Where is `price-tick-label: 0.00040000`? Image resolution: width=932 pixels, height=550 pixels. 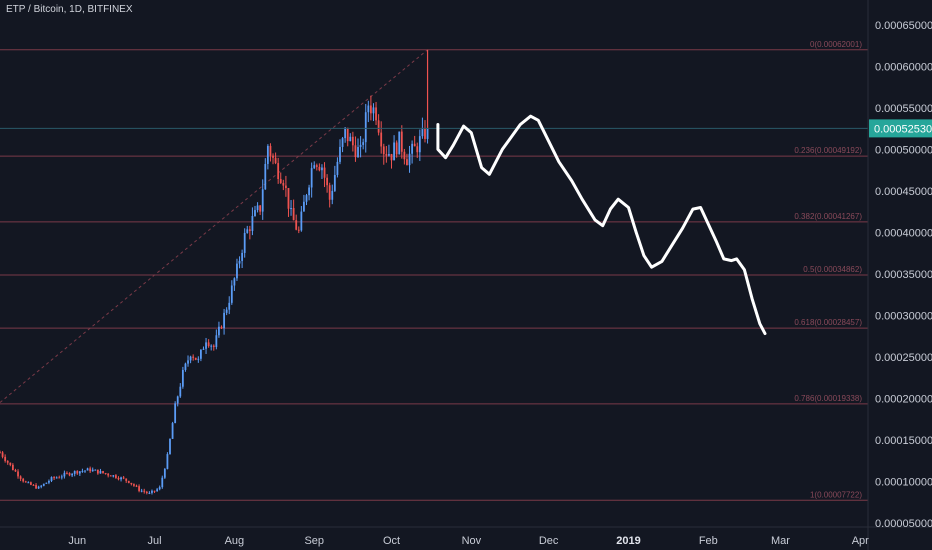
price-tick-label: 0.00040000 is located at coordinates (903, 233).